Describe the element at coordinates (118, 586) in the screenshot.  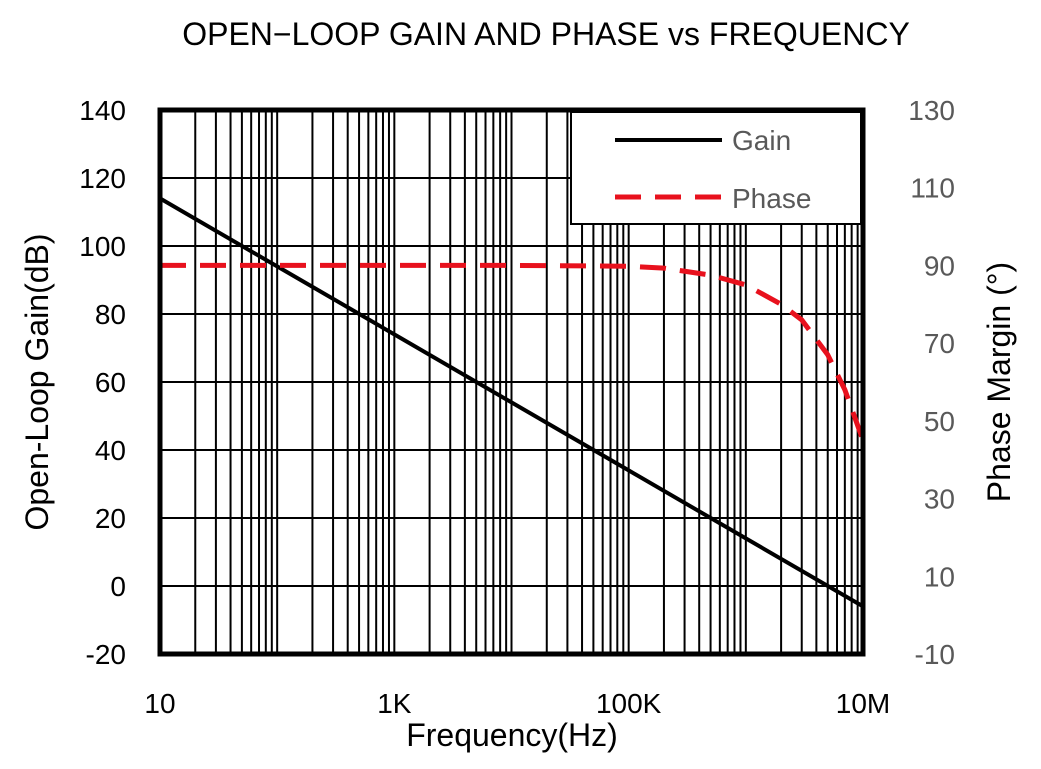
I see `y-tick-label: 0` at that location.